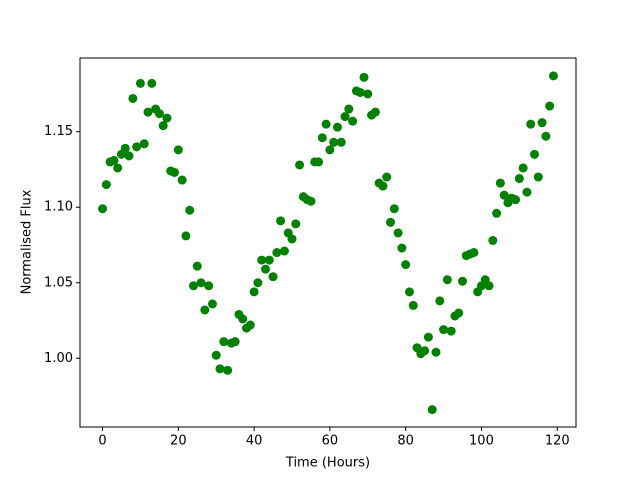 The image size is (640, 480). Describe the element at coordinates (405, 441) in the screenshot. I see `x-tick-label: 80` at that location.